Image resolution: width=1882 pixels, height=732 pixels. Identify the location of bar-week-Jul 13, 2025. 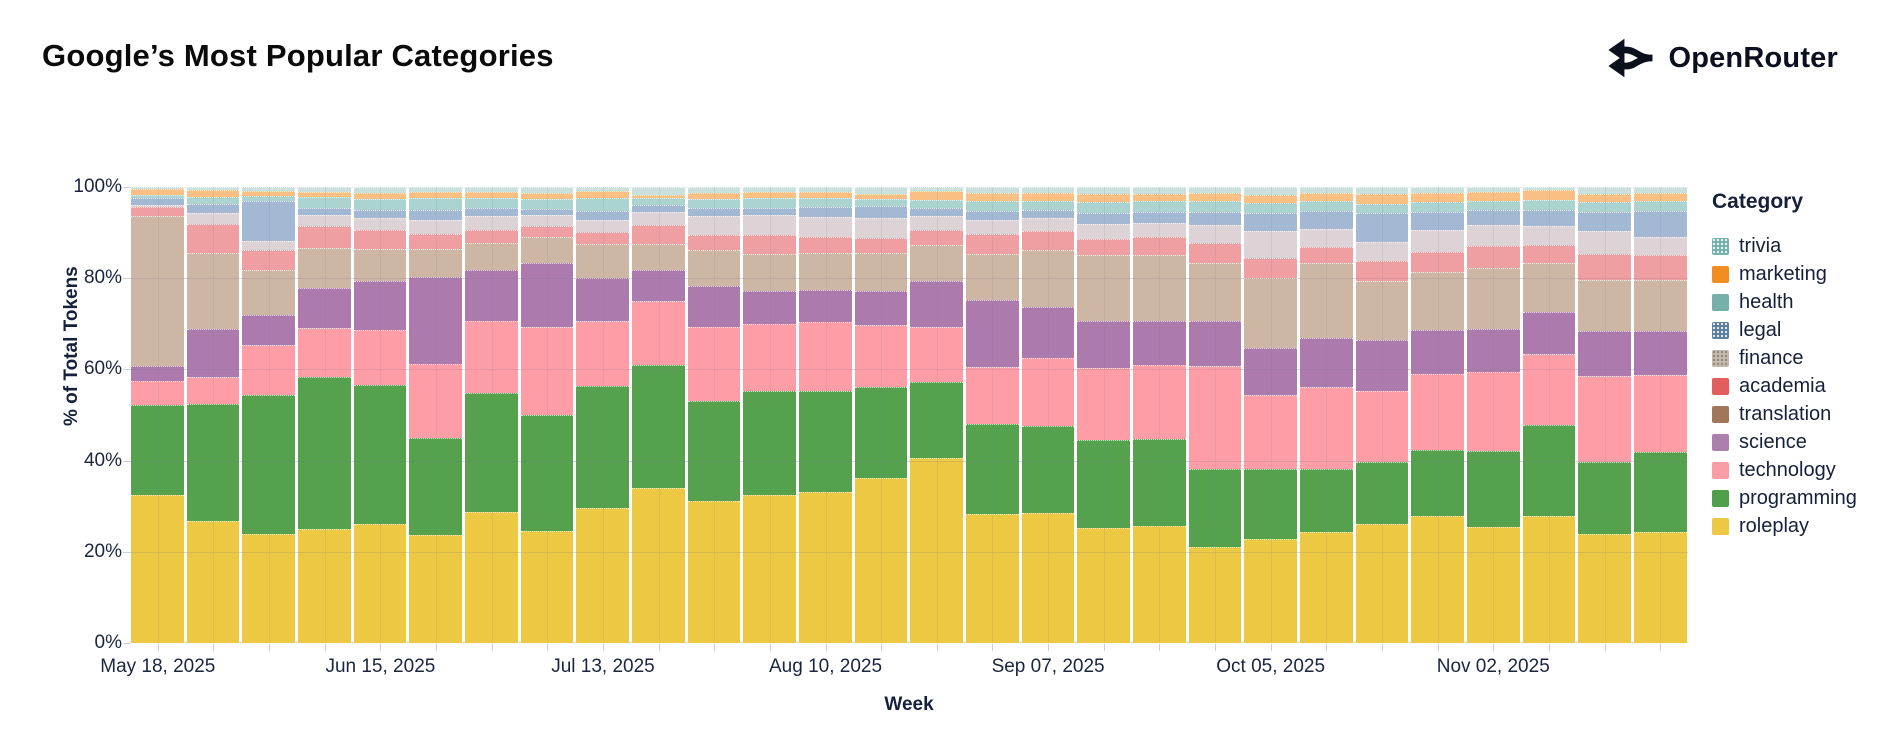
(603, 415).